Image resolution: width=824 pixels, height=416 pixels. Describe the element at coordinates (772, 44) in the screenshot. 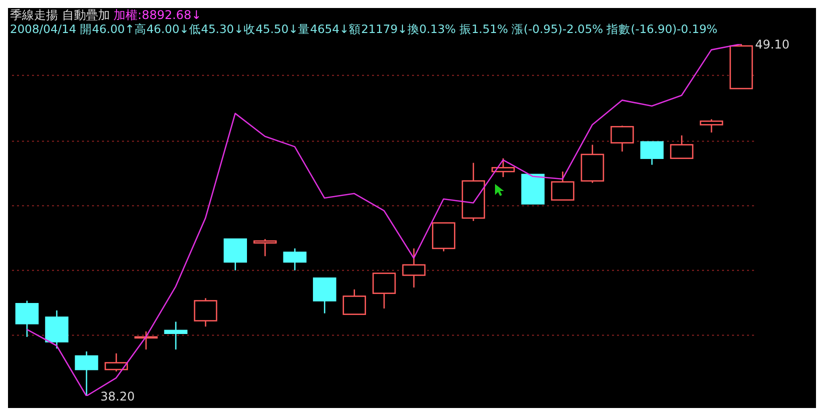

I see `annotation: 49.10` at that location.